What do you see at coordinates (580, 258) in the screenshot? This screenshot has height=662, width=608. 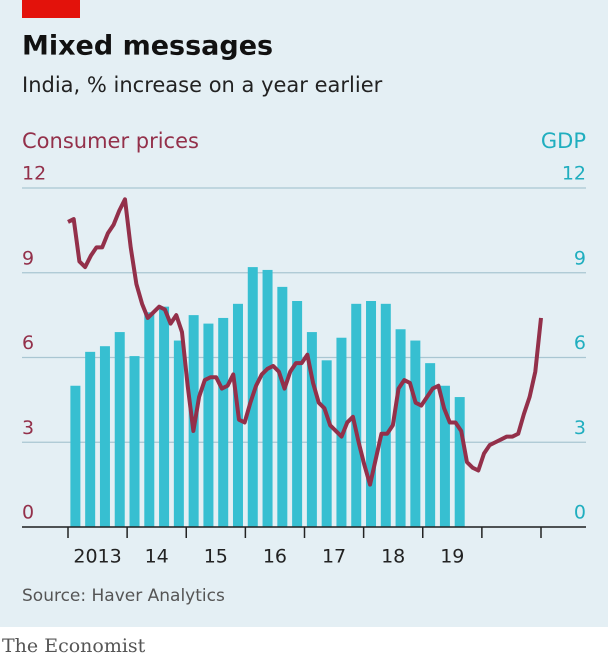 I see `y2-tick-label: 9` at bounding box center [580, 258].